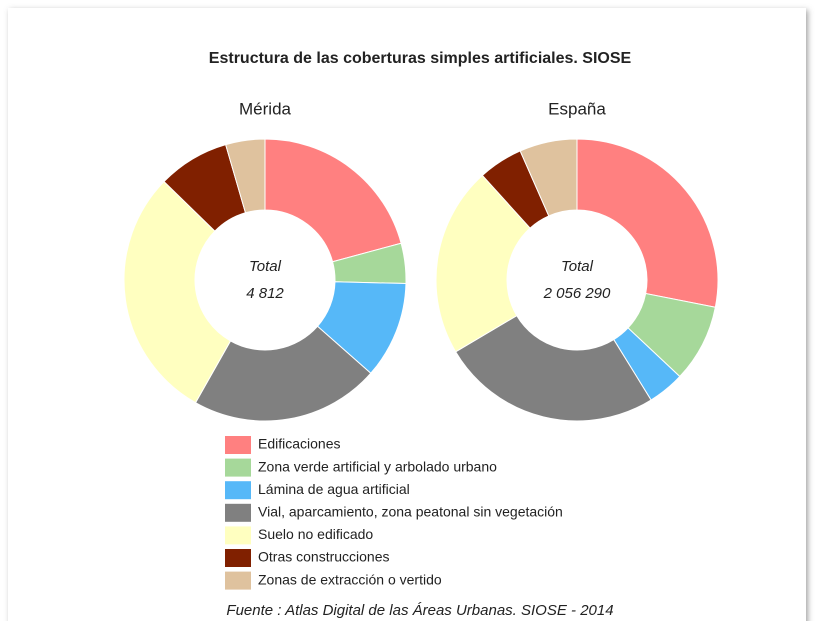 The height and width of the screenshot is (626, 817). What do you see at coordinates (377, 466) in the screenshot?
I see `legend-label: Zona verde artificial y arbolado urbano` at bounding box center [377, 466].